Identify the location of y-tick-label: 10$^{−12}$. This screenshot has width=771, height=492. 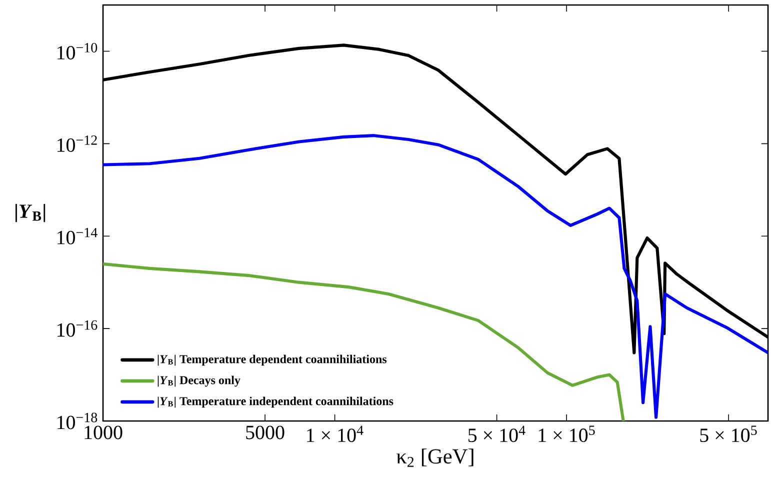
(77, 143).